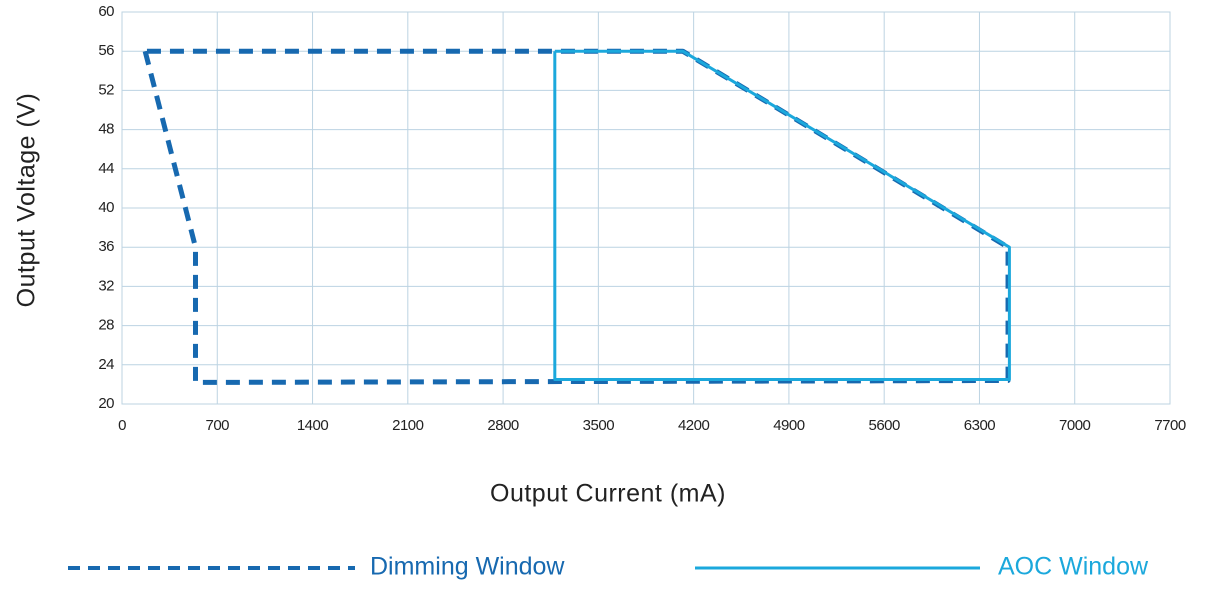 The height and width of the screenshot is (590, 1206). I want to click on x-axis-title: Output Current (mA), so click(608, 494).